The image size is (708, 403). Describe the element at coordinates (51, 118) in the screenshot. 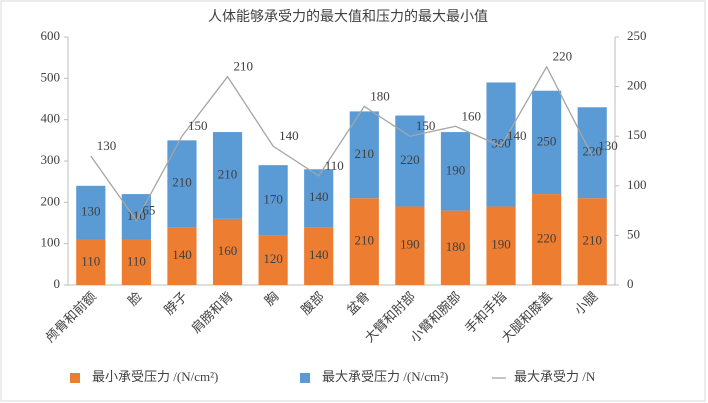

I see `y-tick-label: 400` at that location.